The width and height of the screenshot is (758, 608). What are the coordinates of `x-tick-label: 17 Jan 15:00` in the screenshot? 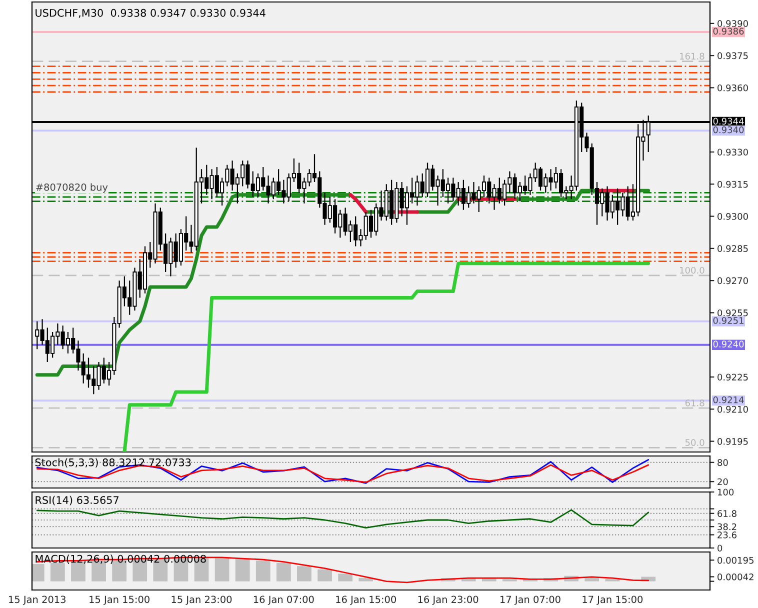 It's located at (612, 600).